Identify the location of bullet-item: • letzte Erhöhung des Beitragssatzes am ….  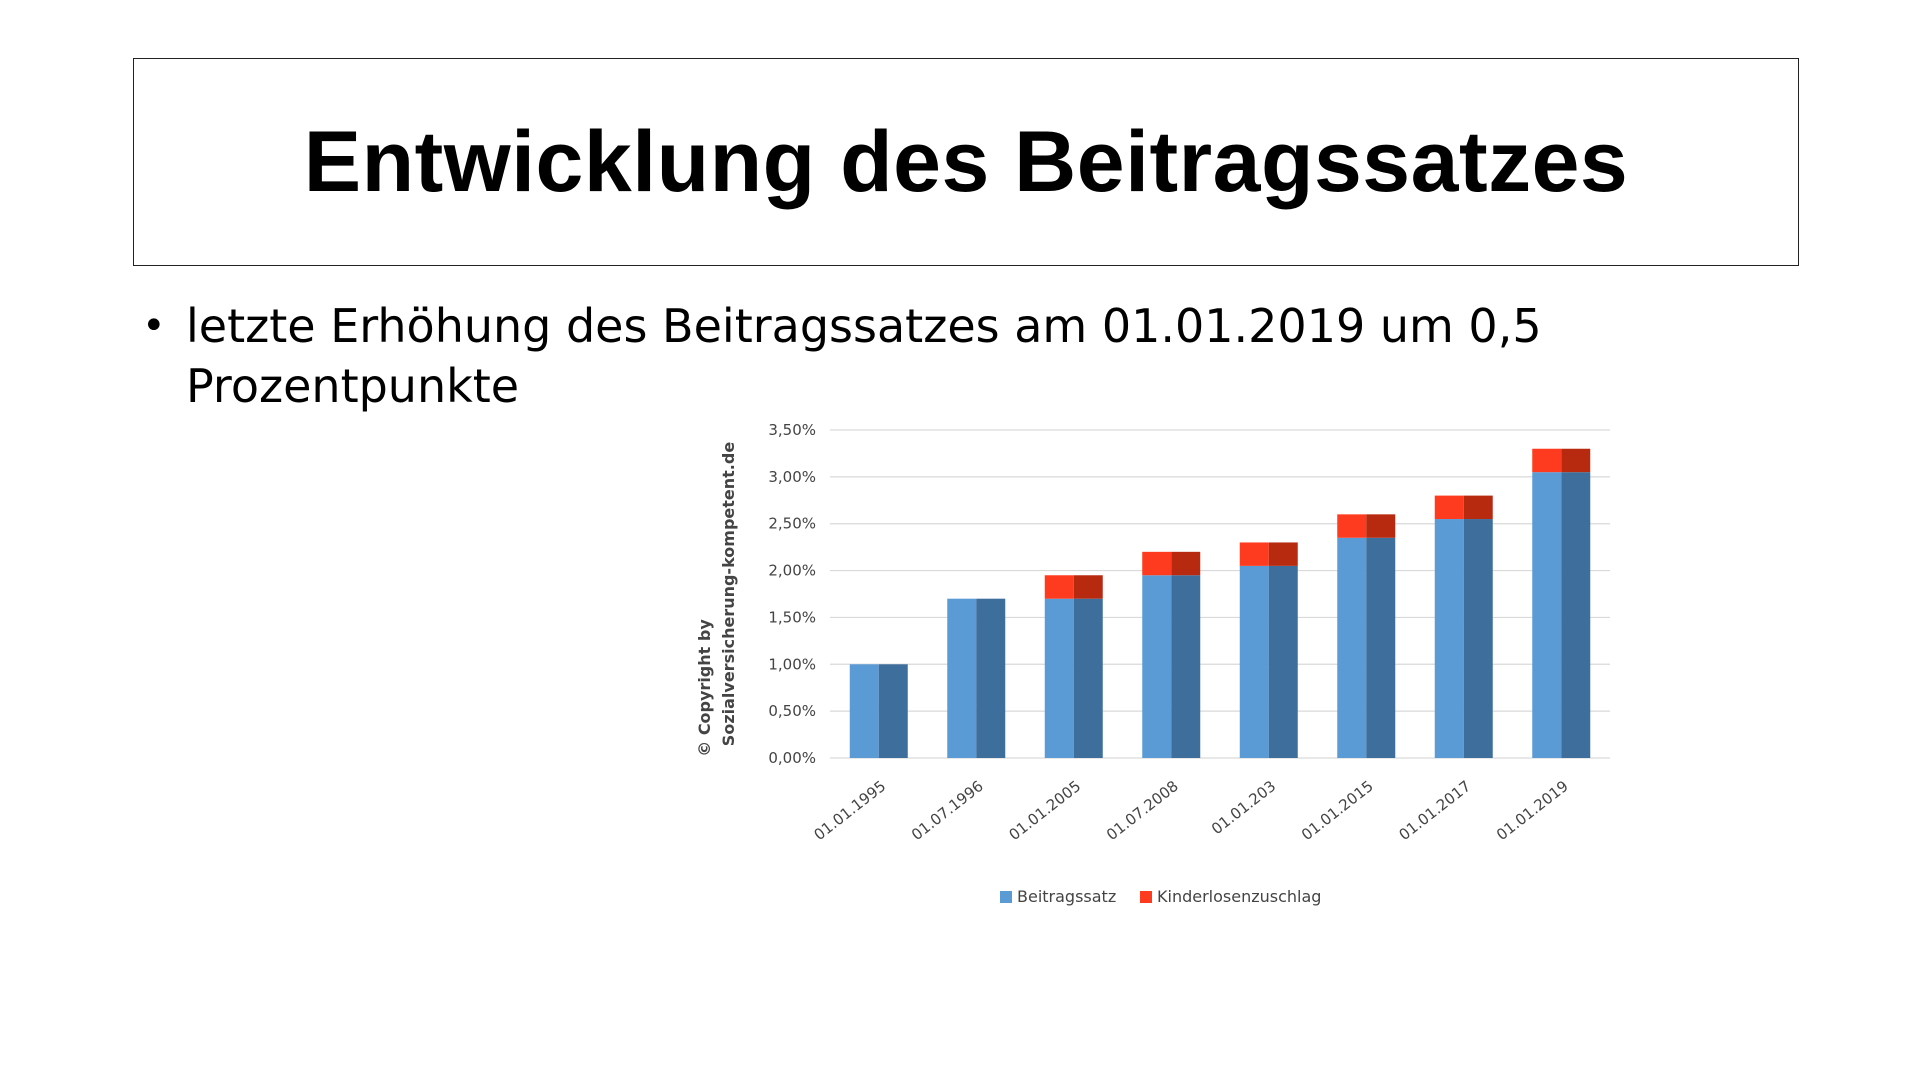
(892, 356).